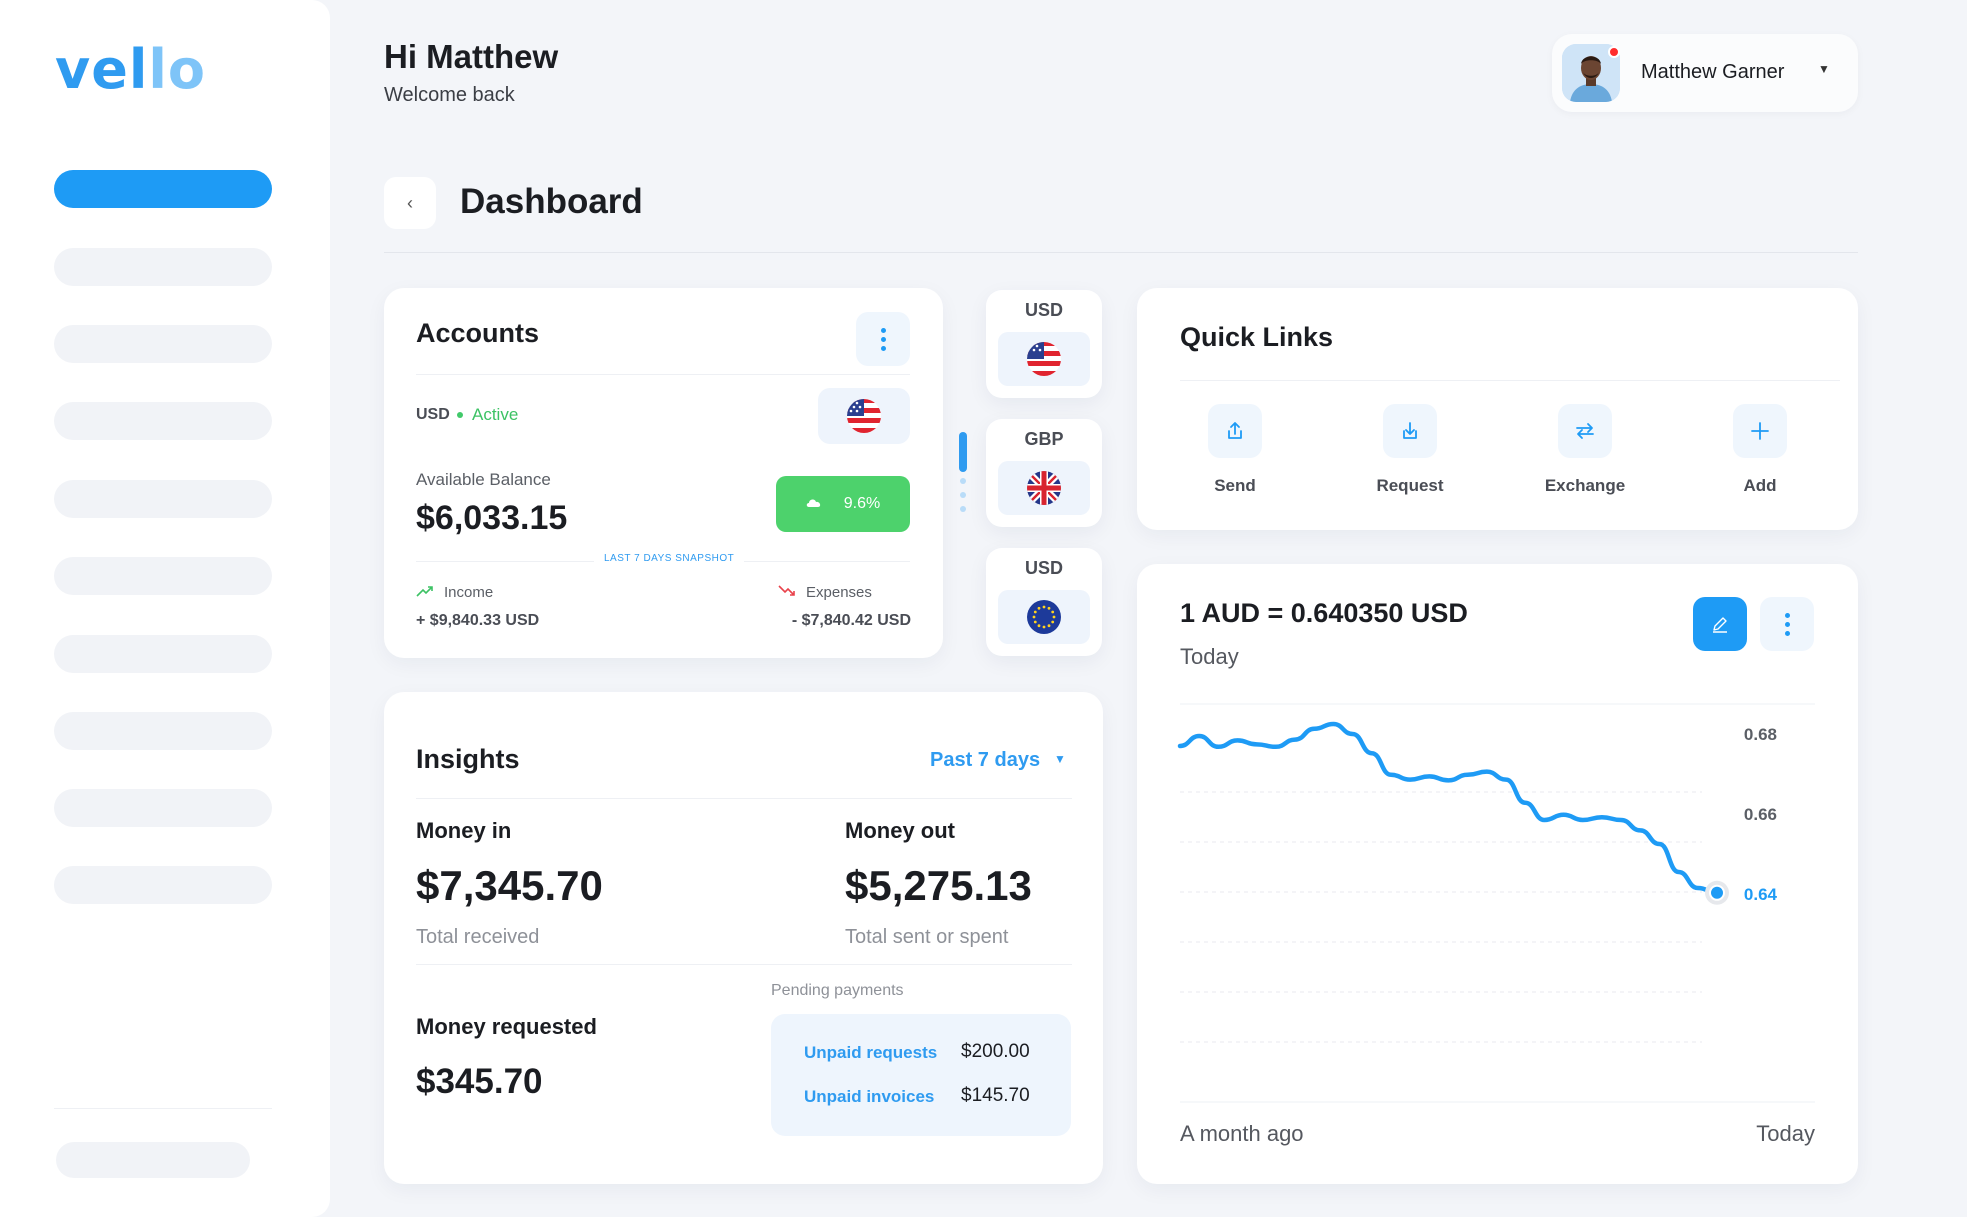  Describe the element at coordinates (509, 885) in the screenshot. I see `money-in-value: $7,345.70` at that location.